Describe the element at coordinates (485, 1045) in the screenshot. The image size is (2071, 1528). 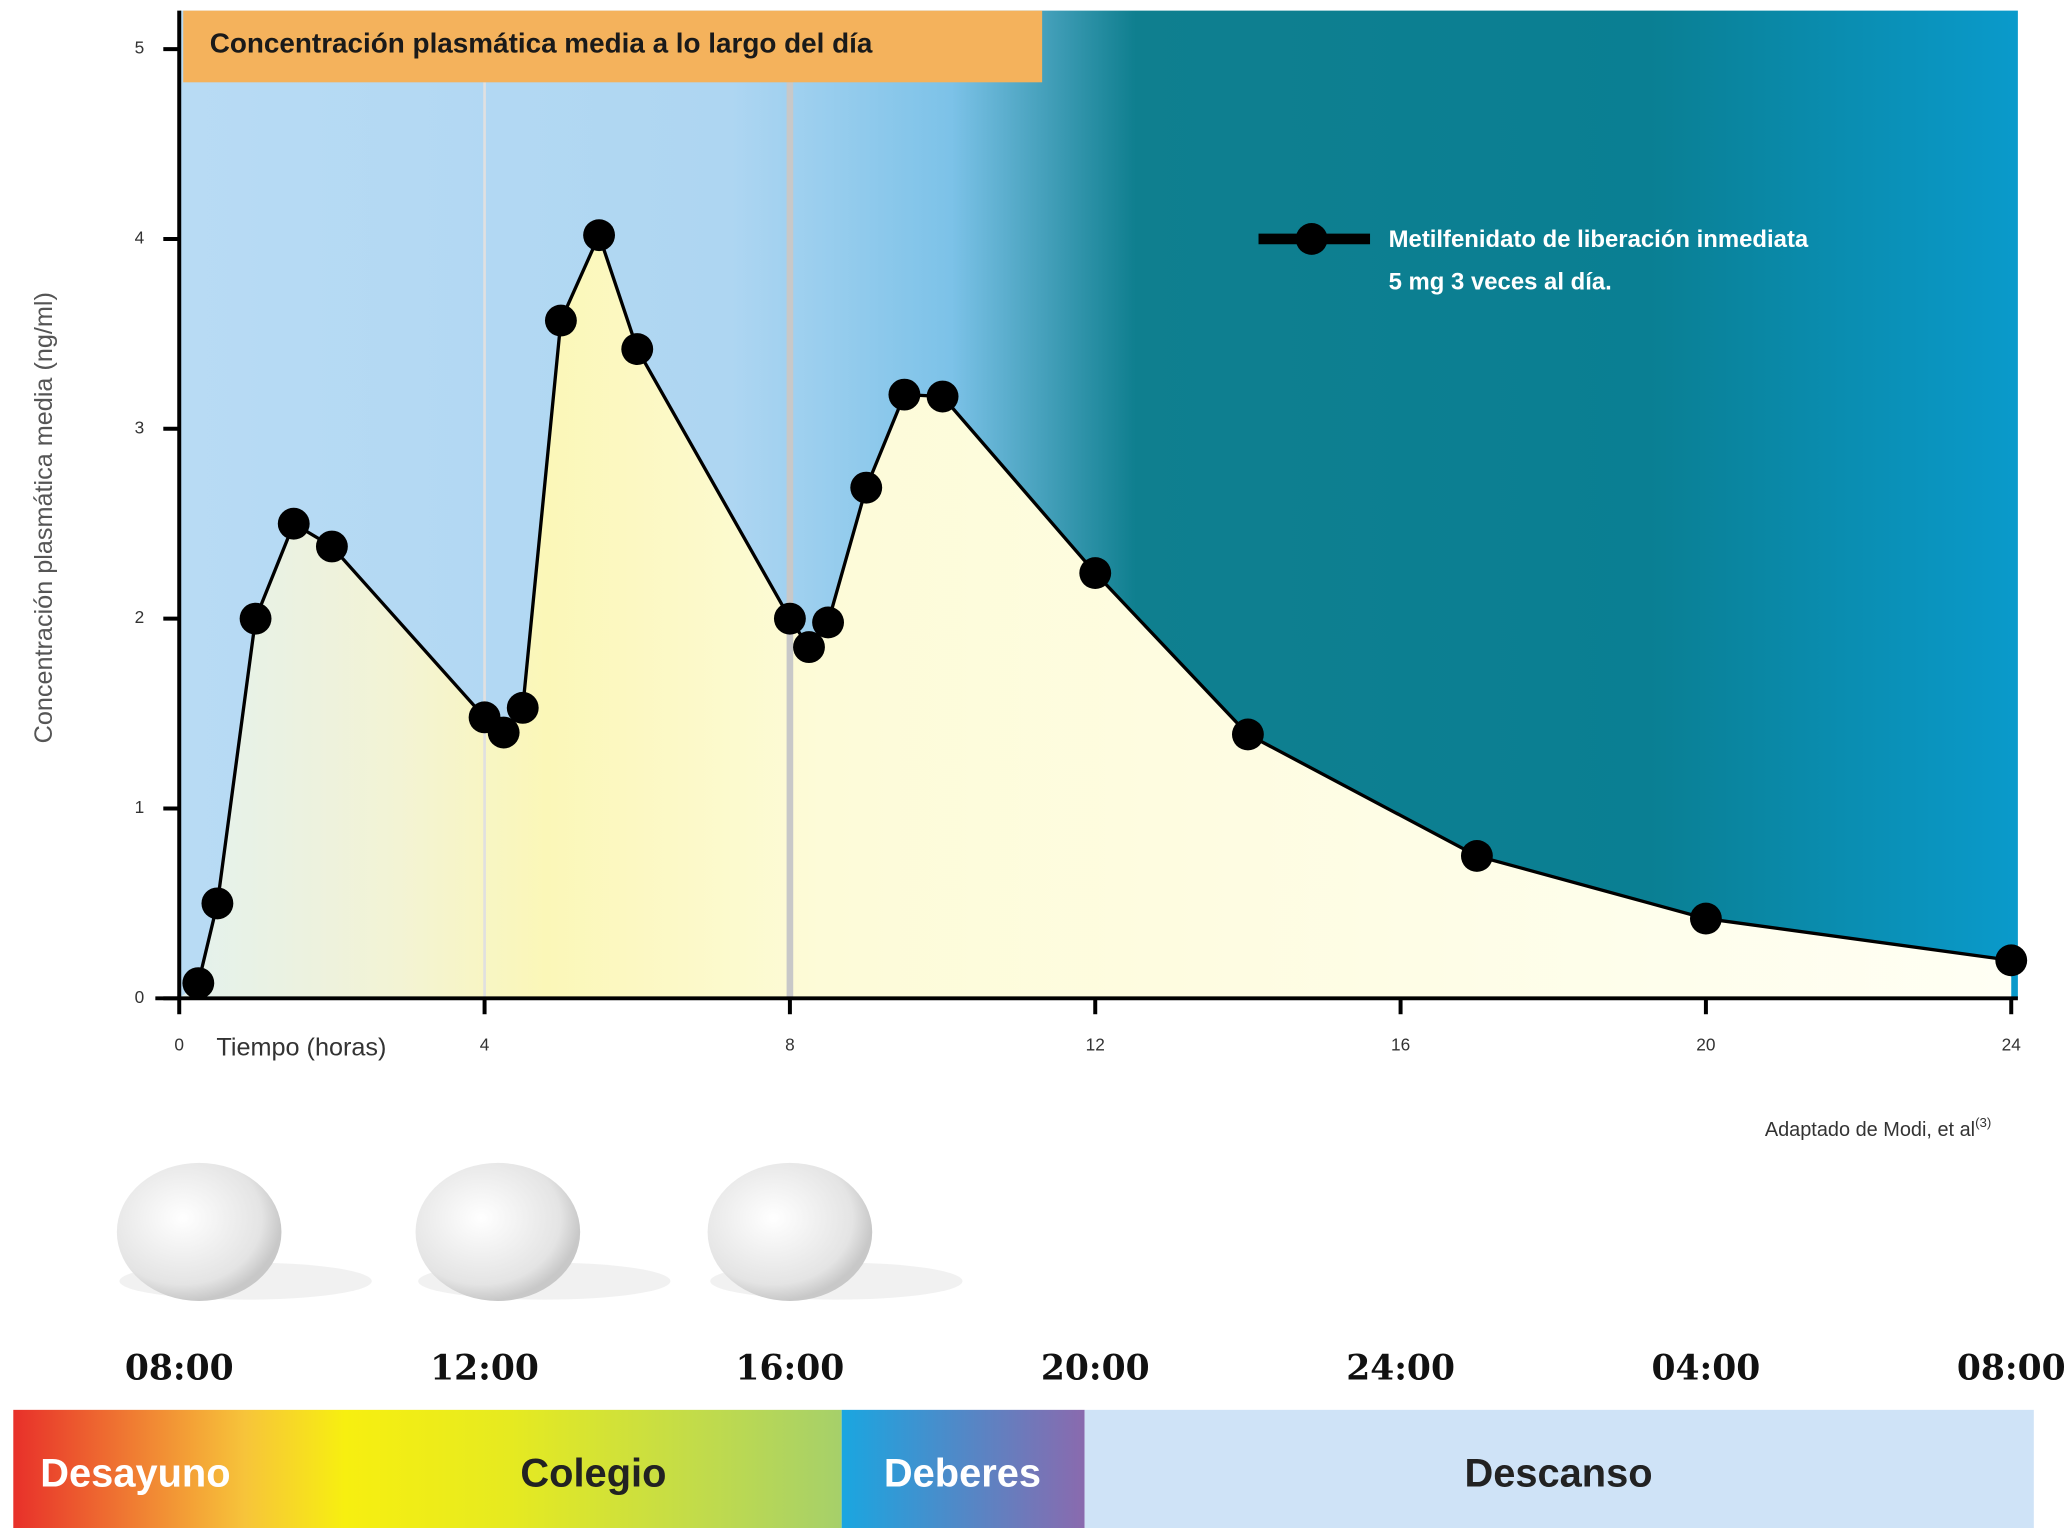
I see `x-tick-label: 4` at that location.